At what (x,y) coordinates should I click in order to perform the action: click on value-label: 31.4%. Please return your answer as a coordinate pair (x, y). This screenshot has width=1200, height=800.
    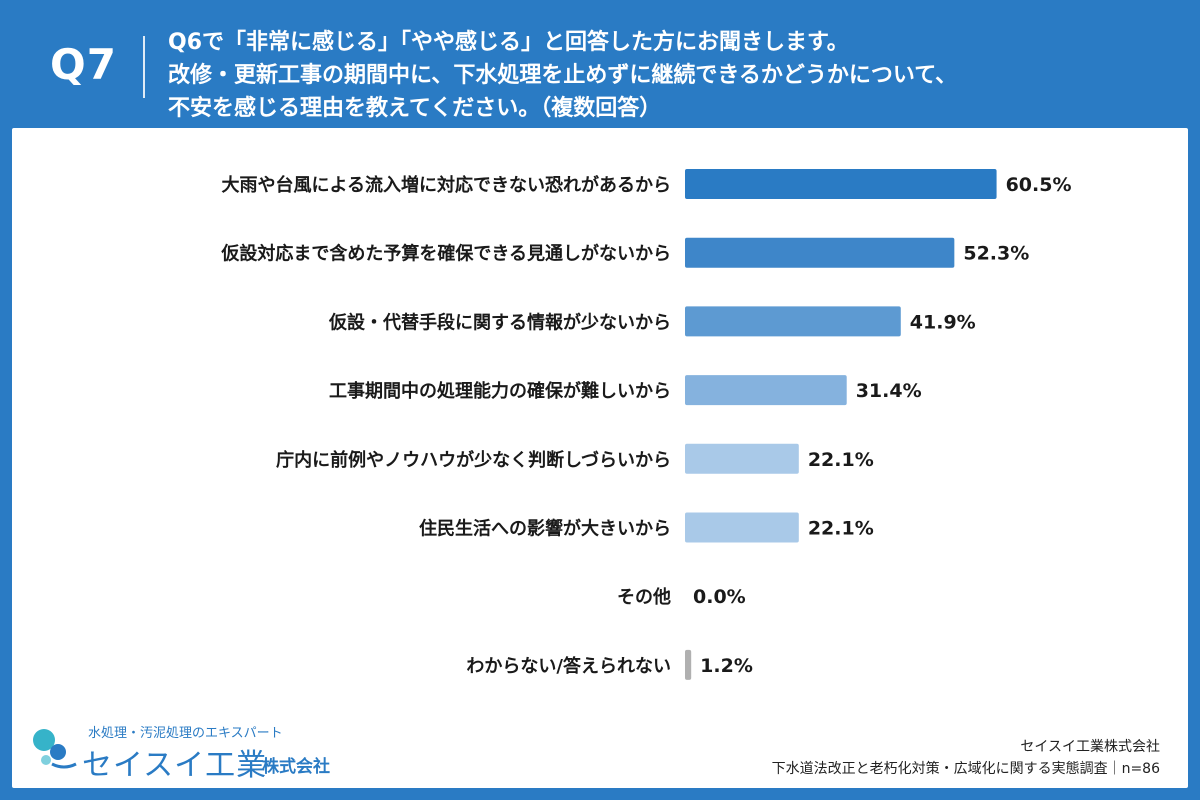
    Looking at the image, I should click on (889, 391).